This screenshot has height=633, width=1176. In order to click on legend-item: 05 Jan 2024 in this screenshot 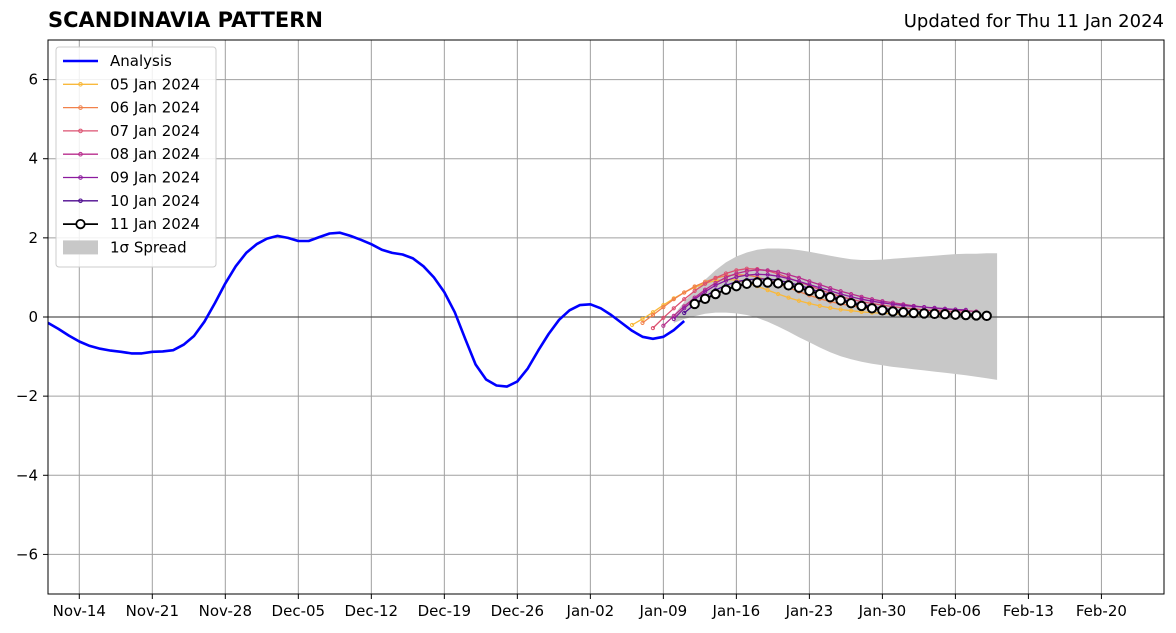, I will do `click(131, 84)`.